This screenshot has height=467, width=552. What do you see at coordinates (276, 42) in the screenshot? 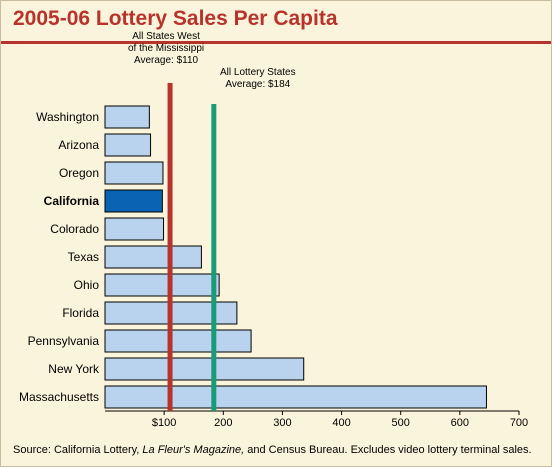
I see `title-rule` at bounding box center [276, 42].